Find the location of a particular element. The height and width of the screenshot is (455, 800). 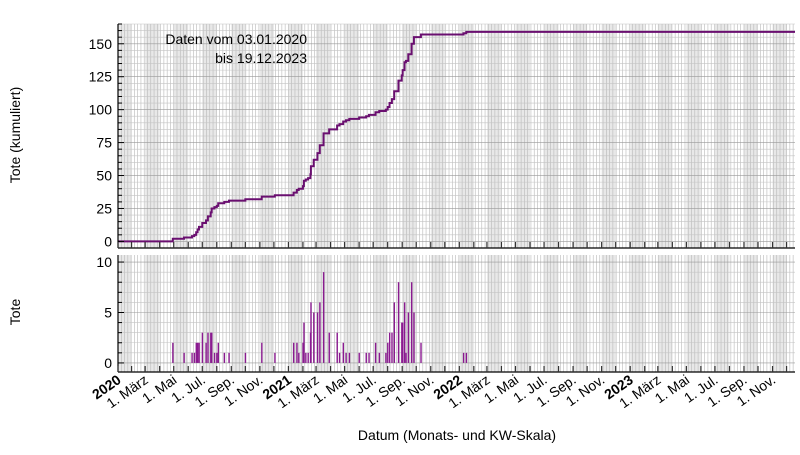

daily-deaths-bars is located at coordinates (320, 317).